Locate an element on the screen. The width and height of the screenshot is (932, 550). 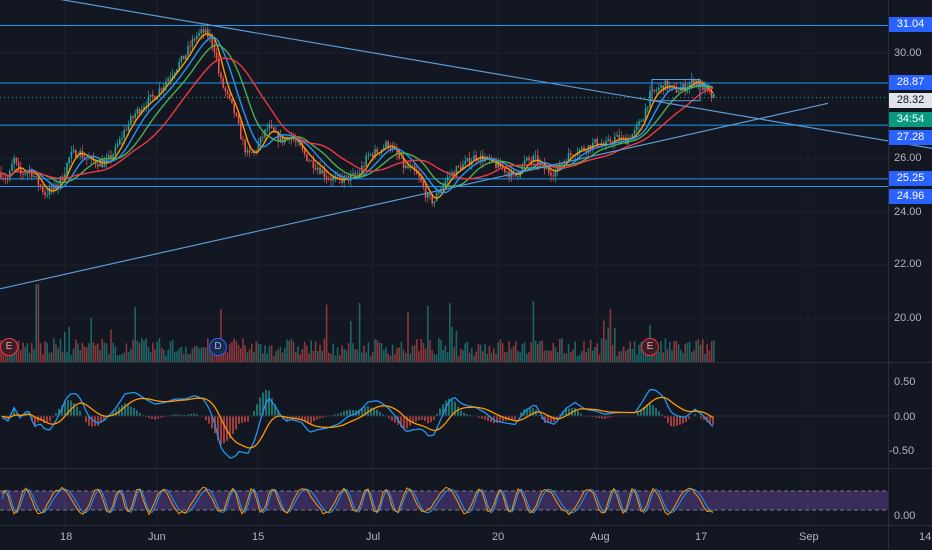
level-tag-25-25: 25.25 is located at coordinates (910, 178).